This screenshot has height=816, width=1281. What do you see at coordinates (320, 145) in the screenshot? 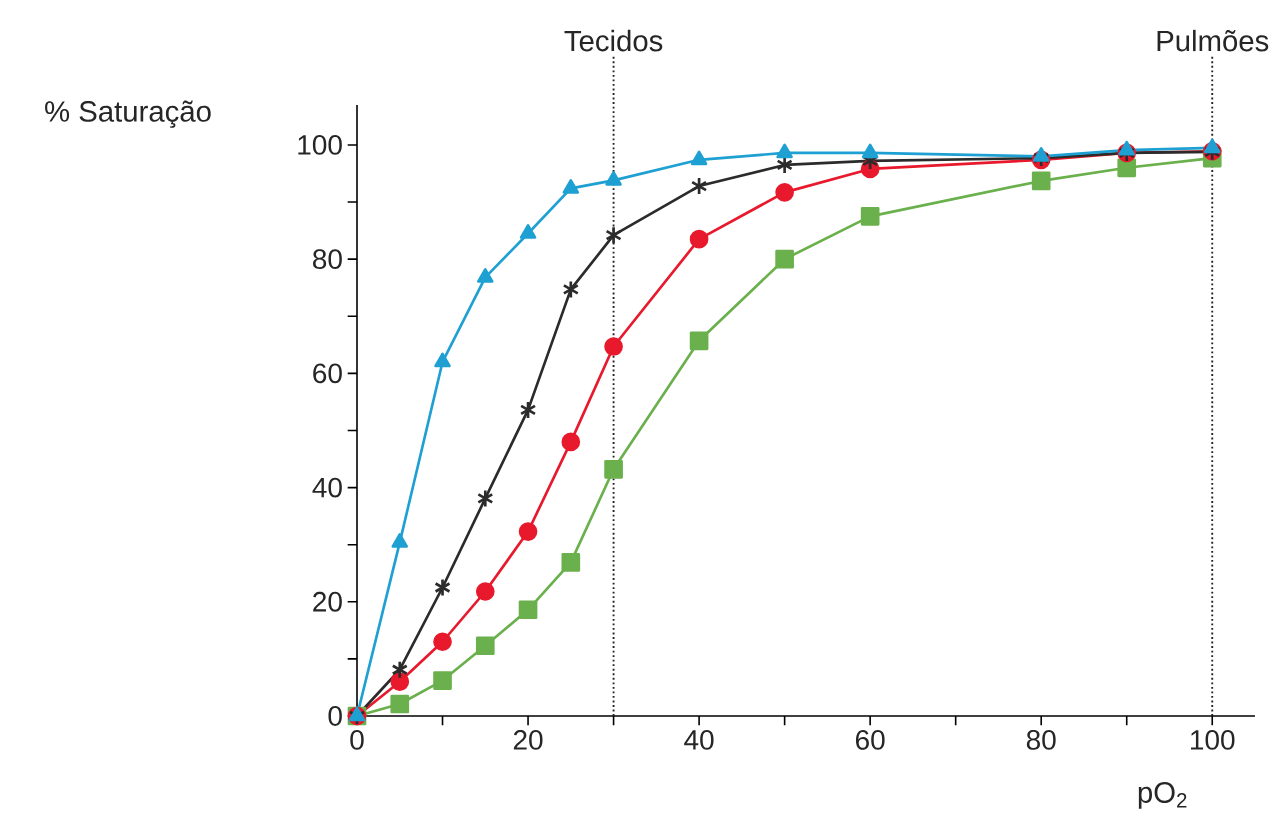
I see `y-tick-label: 100` at bounding box center [320, 145].